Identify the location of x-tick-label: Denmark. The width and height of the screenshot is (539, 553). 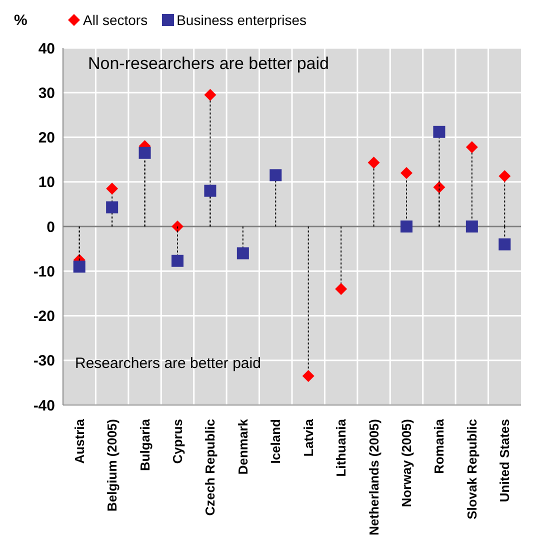
(242, 446).